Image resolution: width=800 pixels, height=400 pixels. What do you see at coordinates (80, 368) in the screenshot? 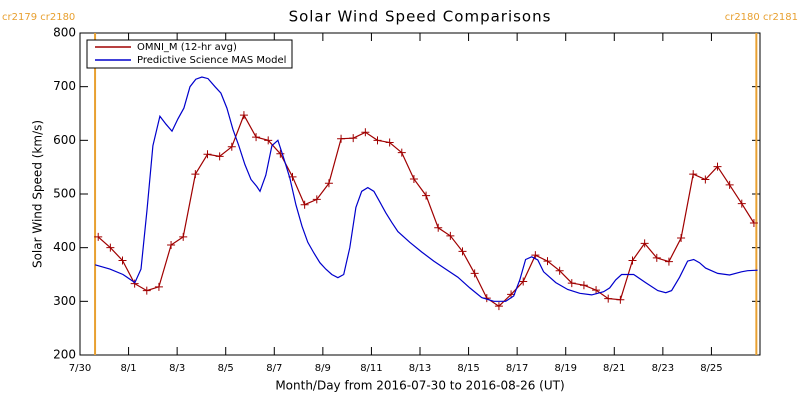
I see `x-tick-label: 7/30` at bounding box center [80, 368].